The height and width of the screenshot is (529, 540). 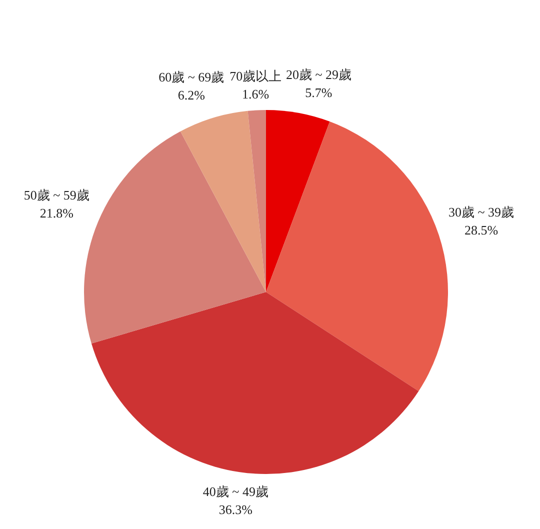 What do you see at coordinates (319, 74) in the screenshot?
I see `slice-label: 20歲 ~ 29歲` at bounding box center [319, 74].